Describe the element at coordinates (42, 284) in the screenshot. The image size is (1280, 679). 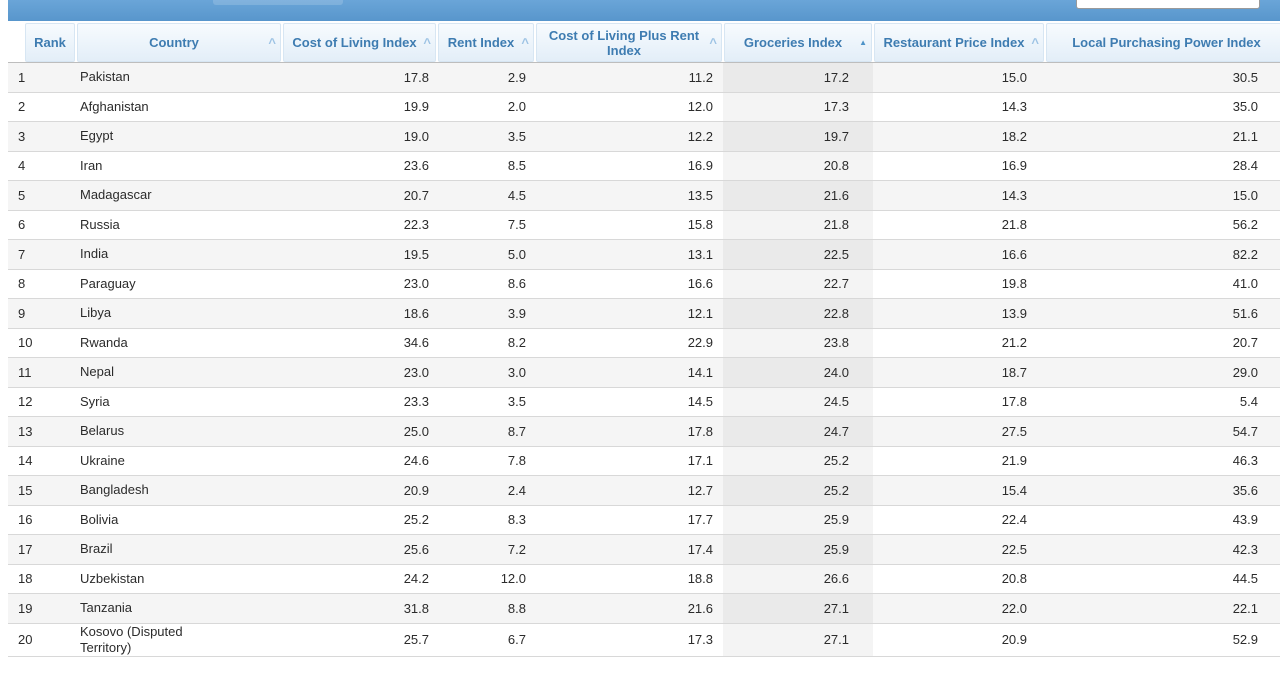
I see `rank-cell: 8` at that location.